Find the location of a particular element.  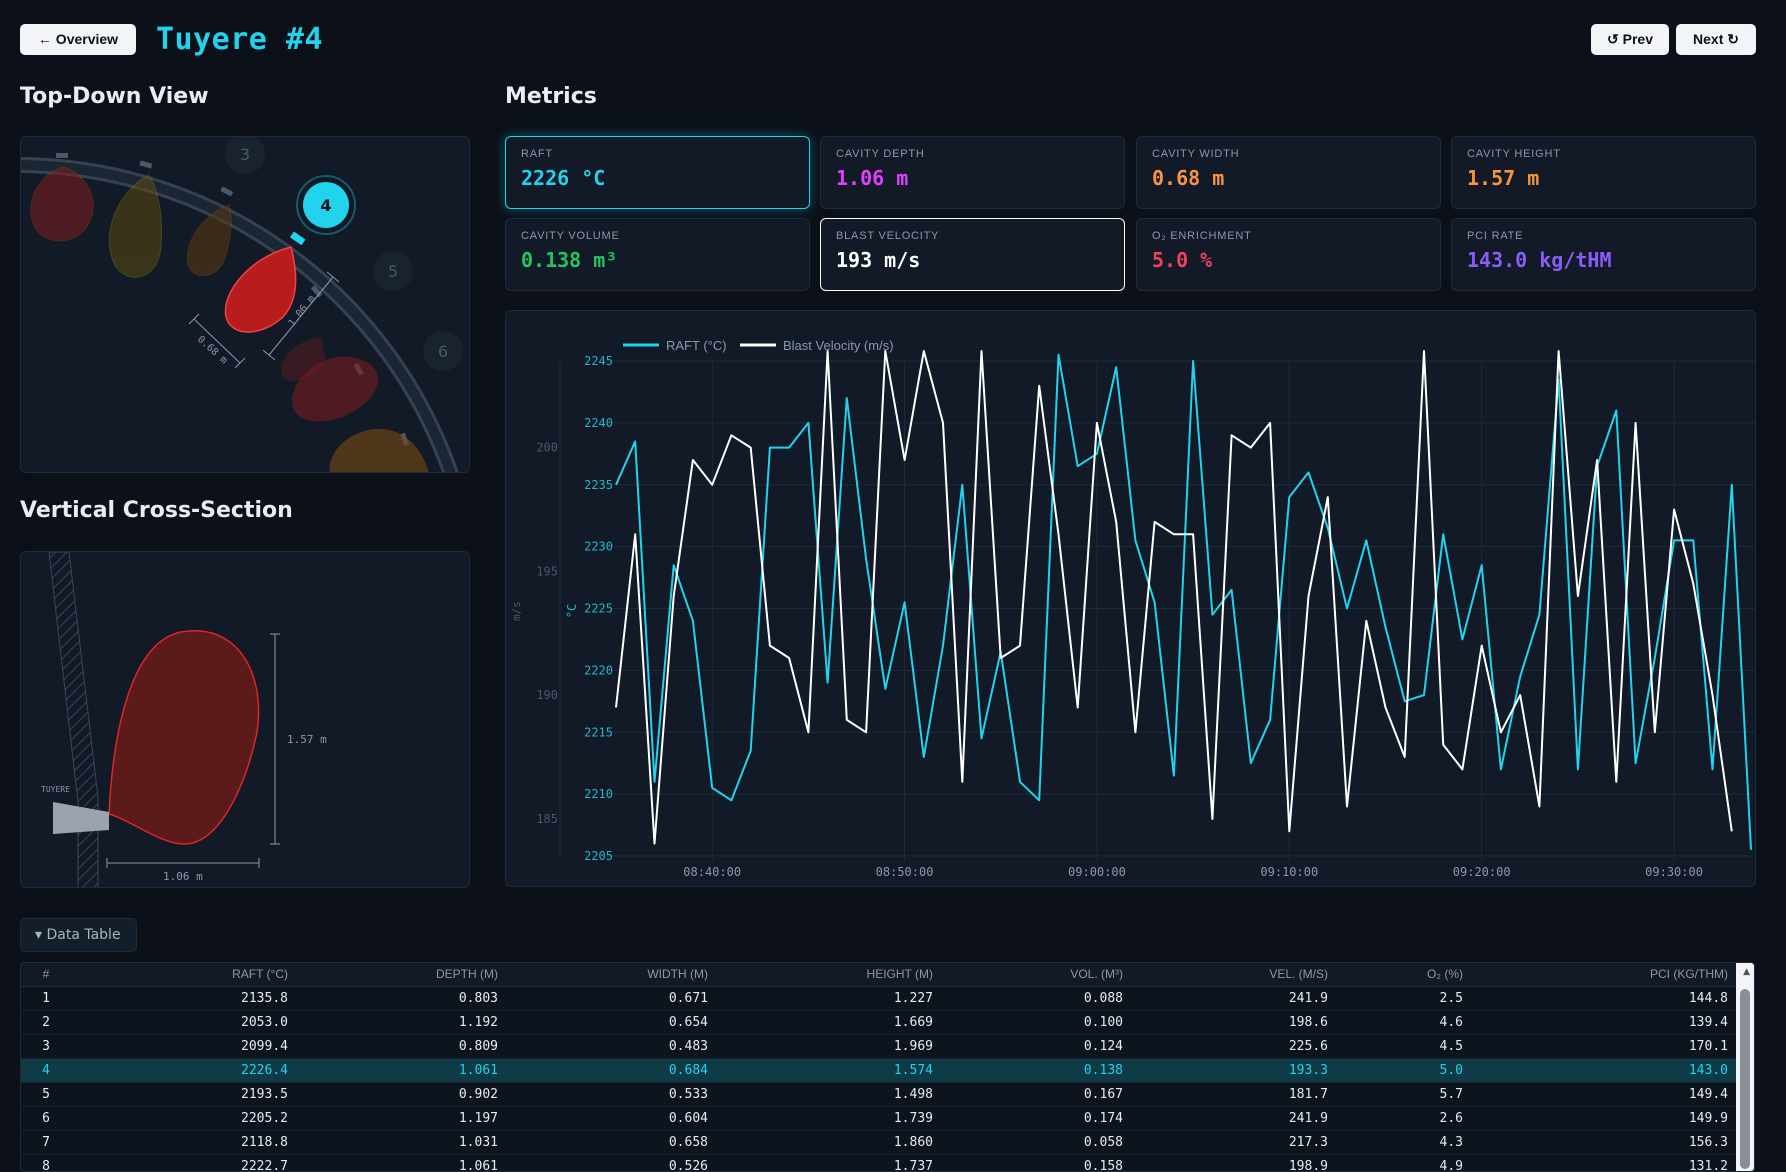

table-row: 5 2193.5 0.902 0.533 1.498 0.167 181.7 5.7 149.4 is located at coordinates (878, 1094).